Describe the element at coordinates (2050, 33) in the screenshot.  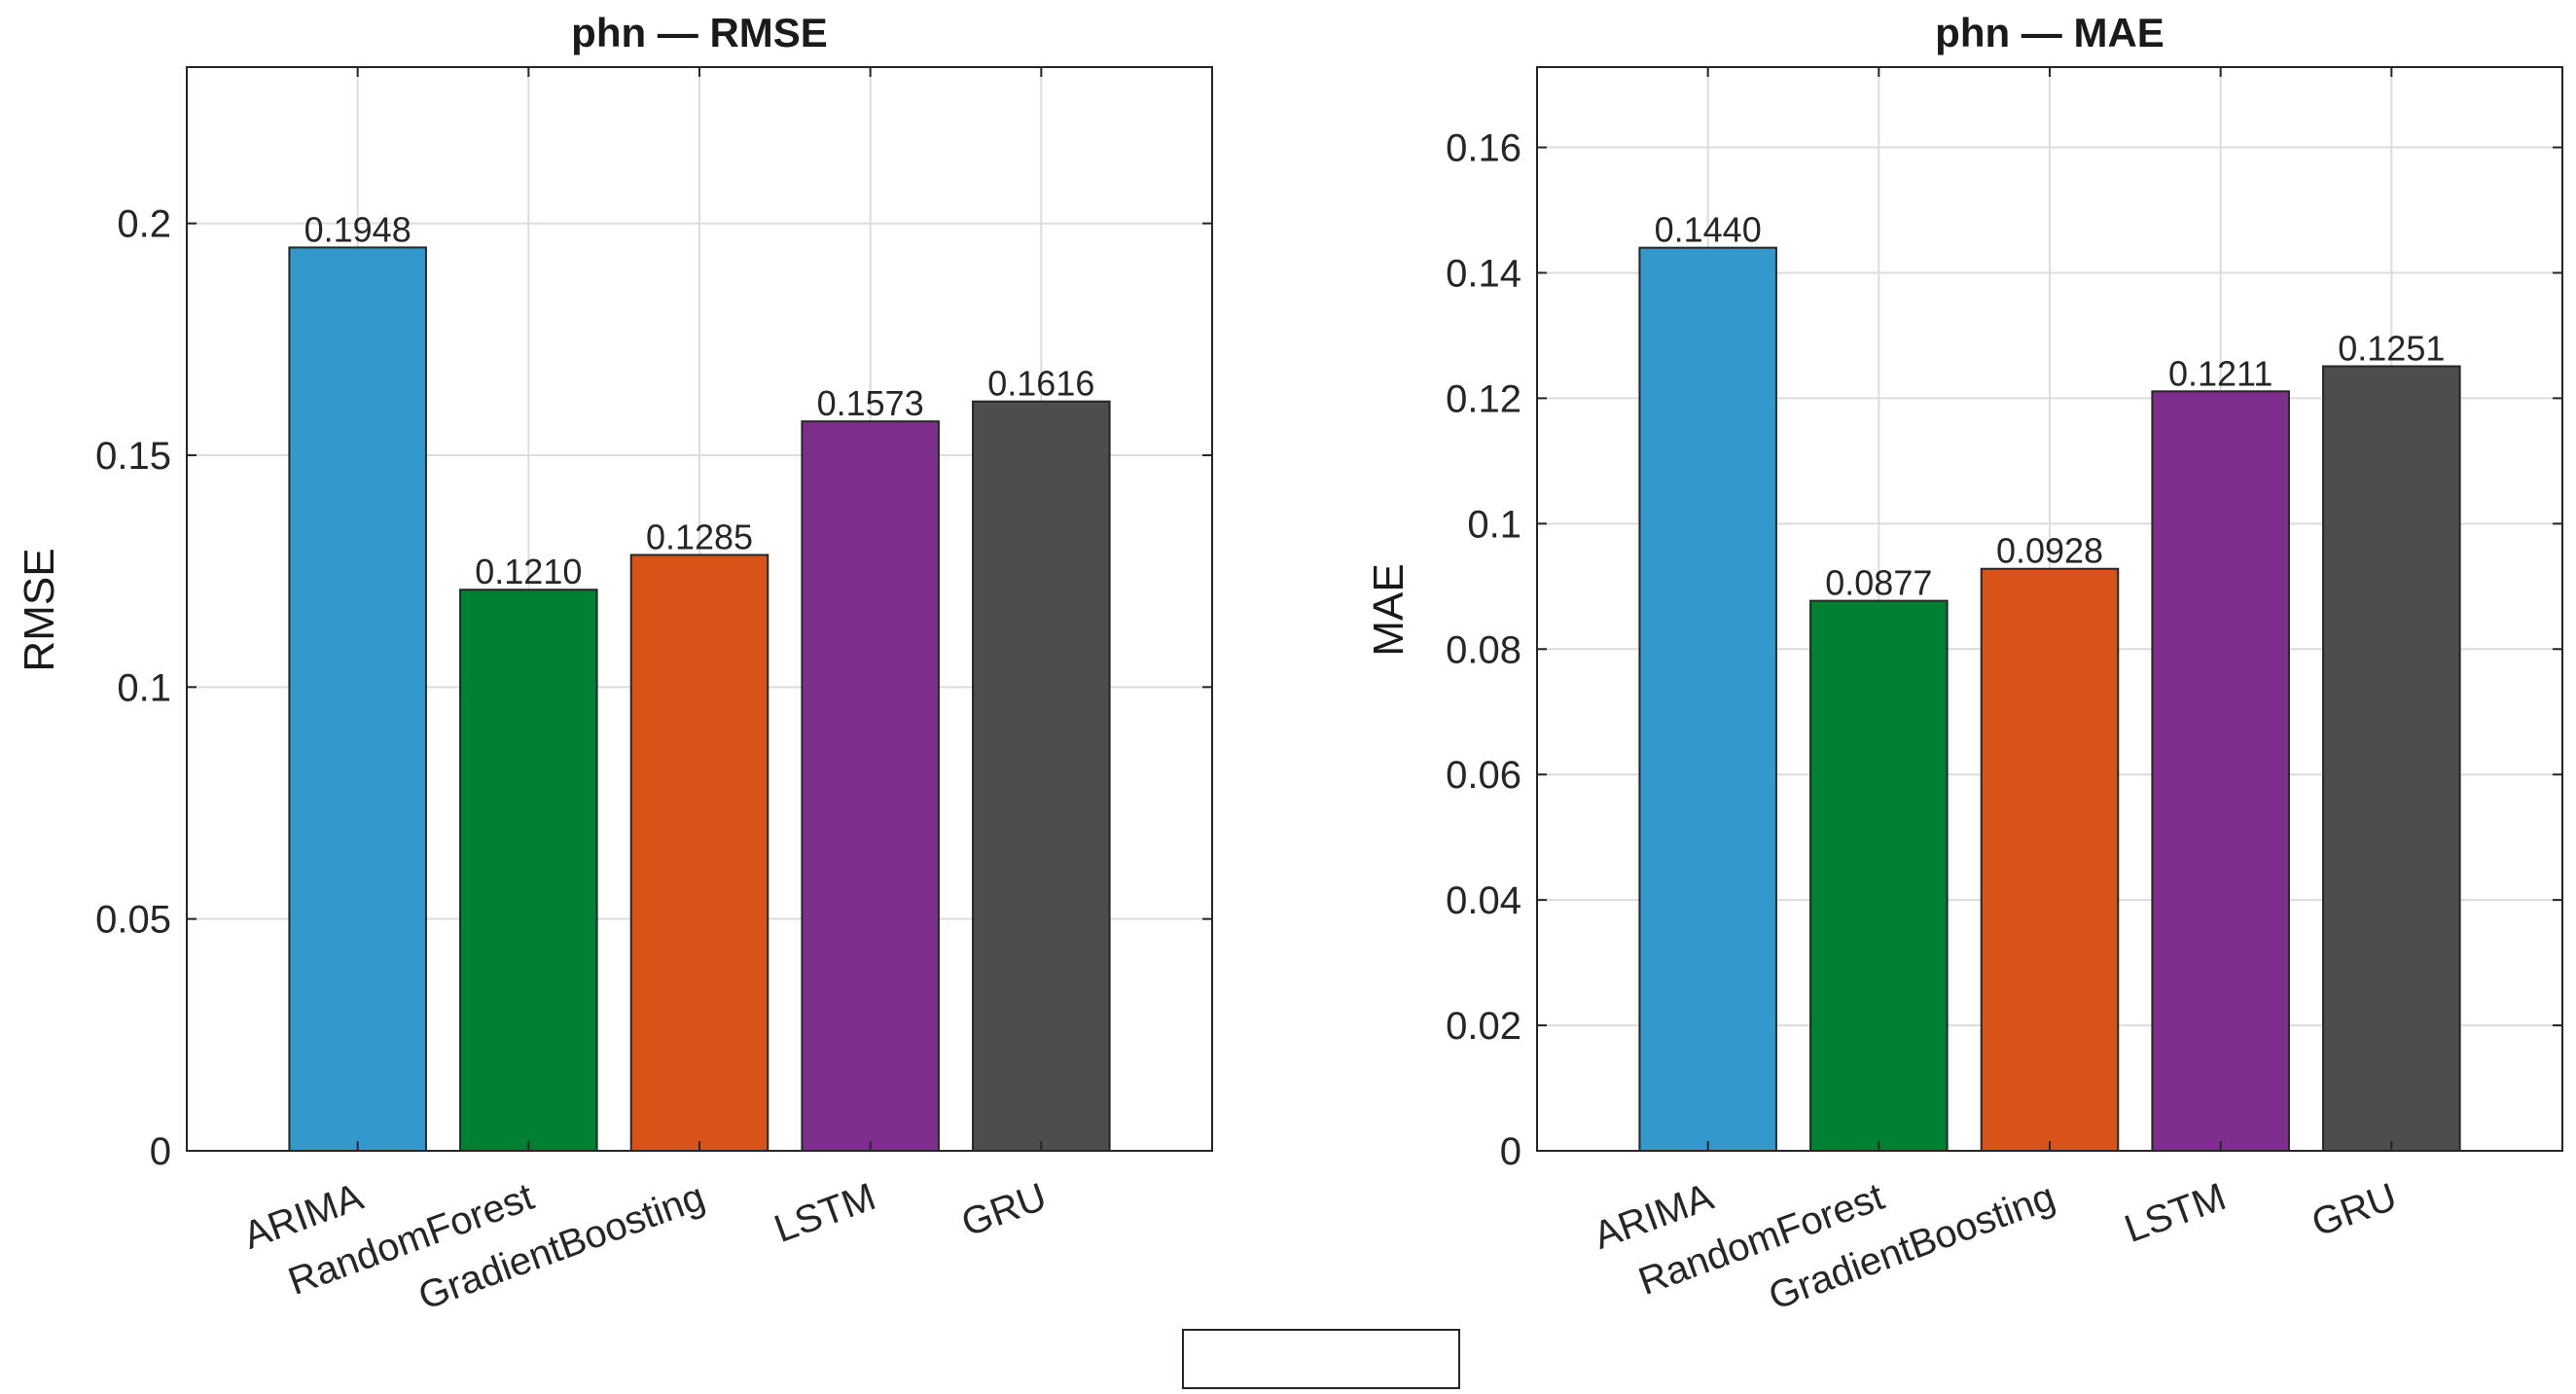
I see `mae-chart-title: phn — MAE` at that location.